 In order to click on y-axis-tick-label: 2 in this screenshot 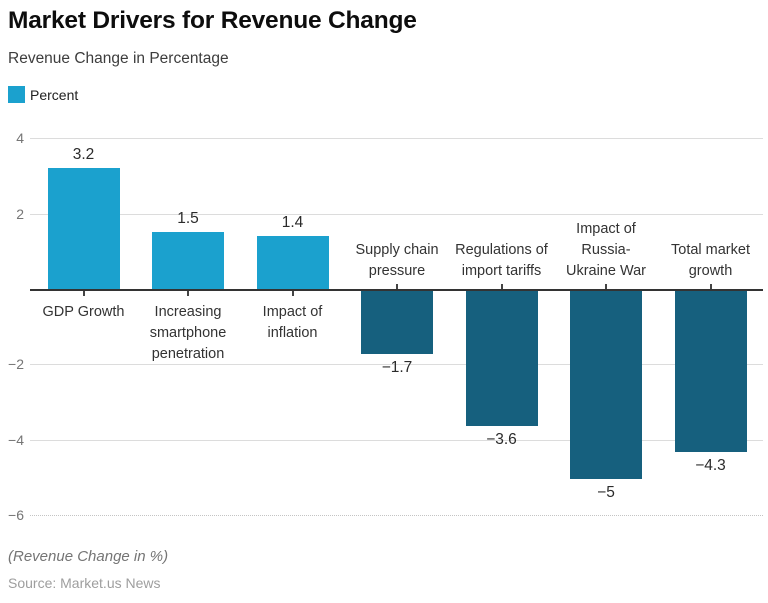, I will do `click(20, 213)`.